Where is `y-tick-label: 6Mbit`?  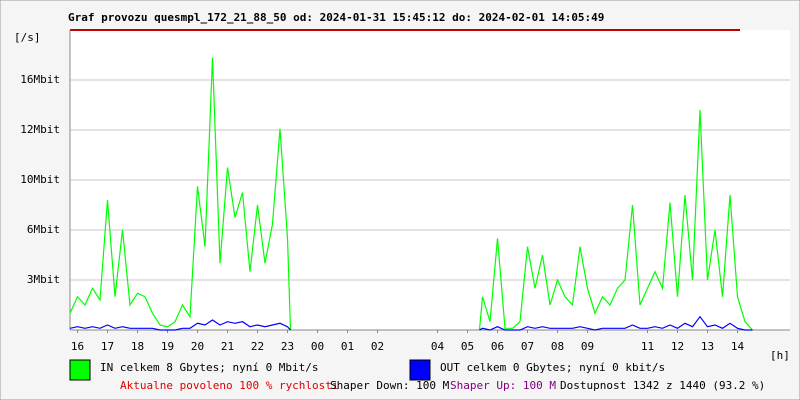
y-tick-label: 6Mbit is located at coordinates (43, 229).